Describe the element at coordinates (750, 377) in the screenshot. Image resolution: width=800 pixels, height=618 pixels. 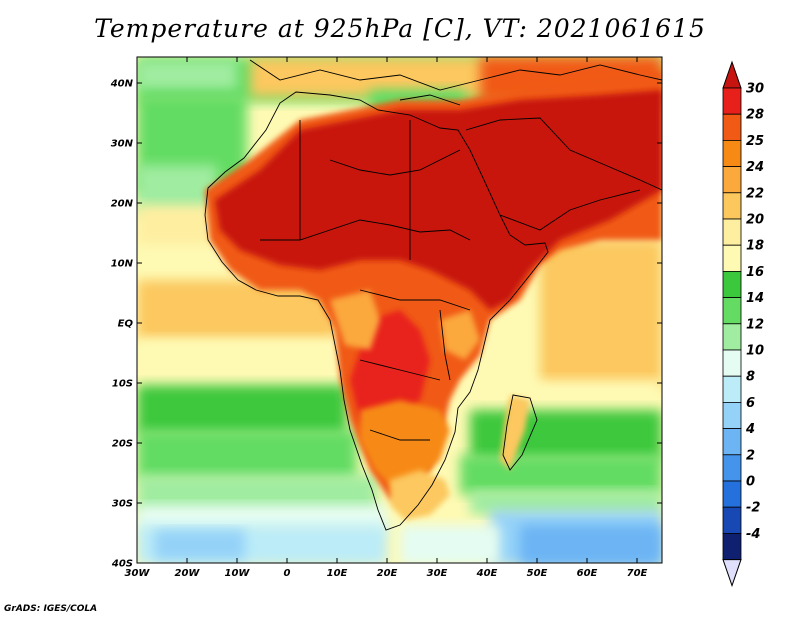
I see `colorbar-label: 8` at that location.